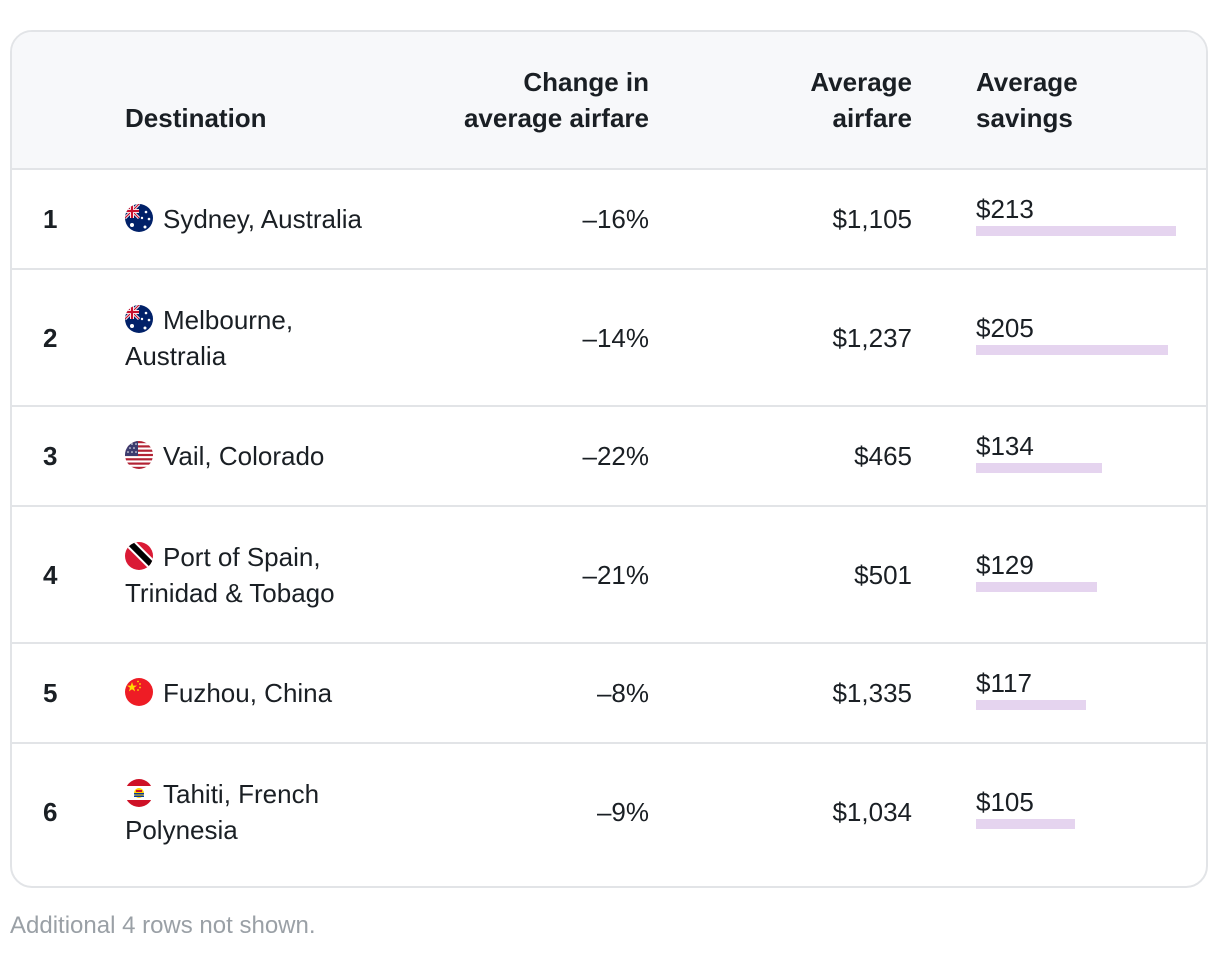 This screenshot has width=1220, height=956. Describe the element at coordinates (622, 693) in the screenshot. I see `change-cell: –8%` at that location.